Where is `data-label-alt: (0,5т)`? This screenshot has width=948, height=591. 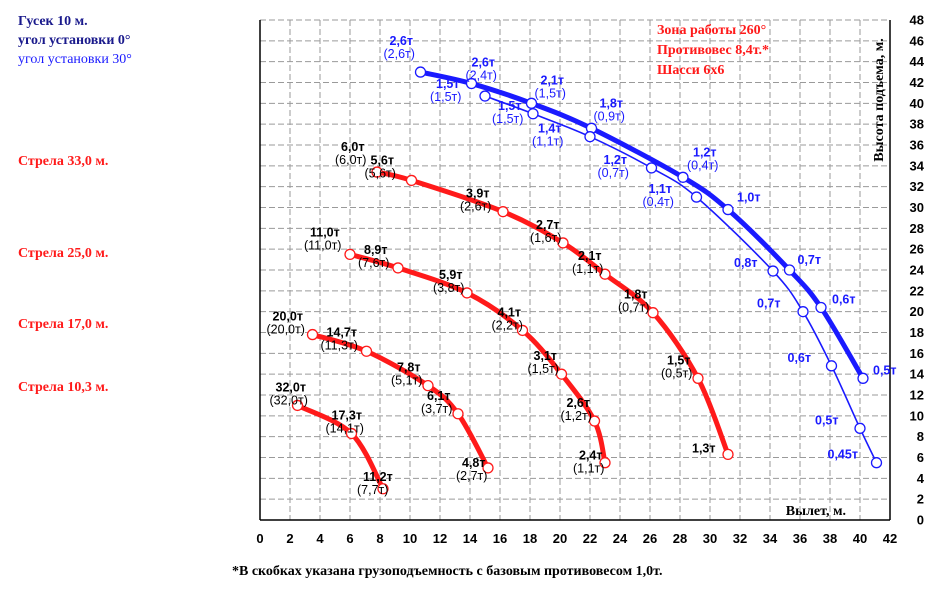 data-label-alt: (0,5т) is located at coordinates (676, 373).